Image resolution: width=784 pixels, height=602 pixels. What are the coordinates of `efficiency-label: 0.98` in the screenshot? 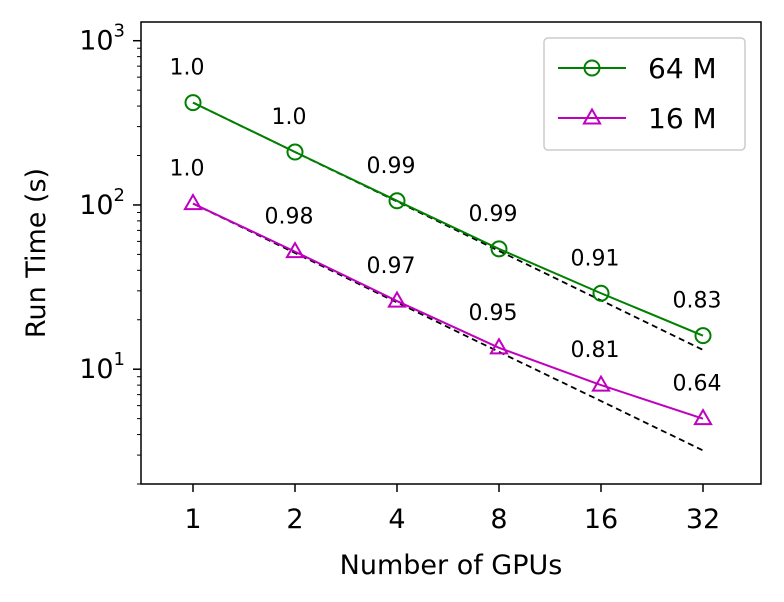 It's located at (289, 217).